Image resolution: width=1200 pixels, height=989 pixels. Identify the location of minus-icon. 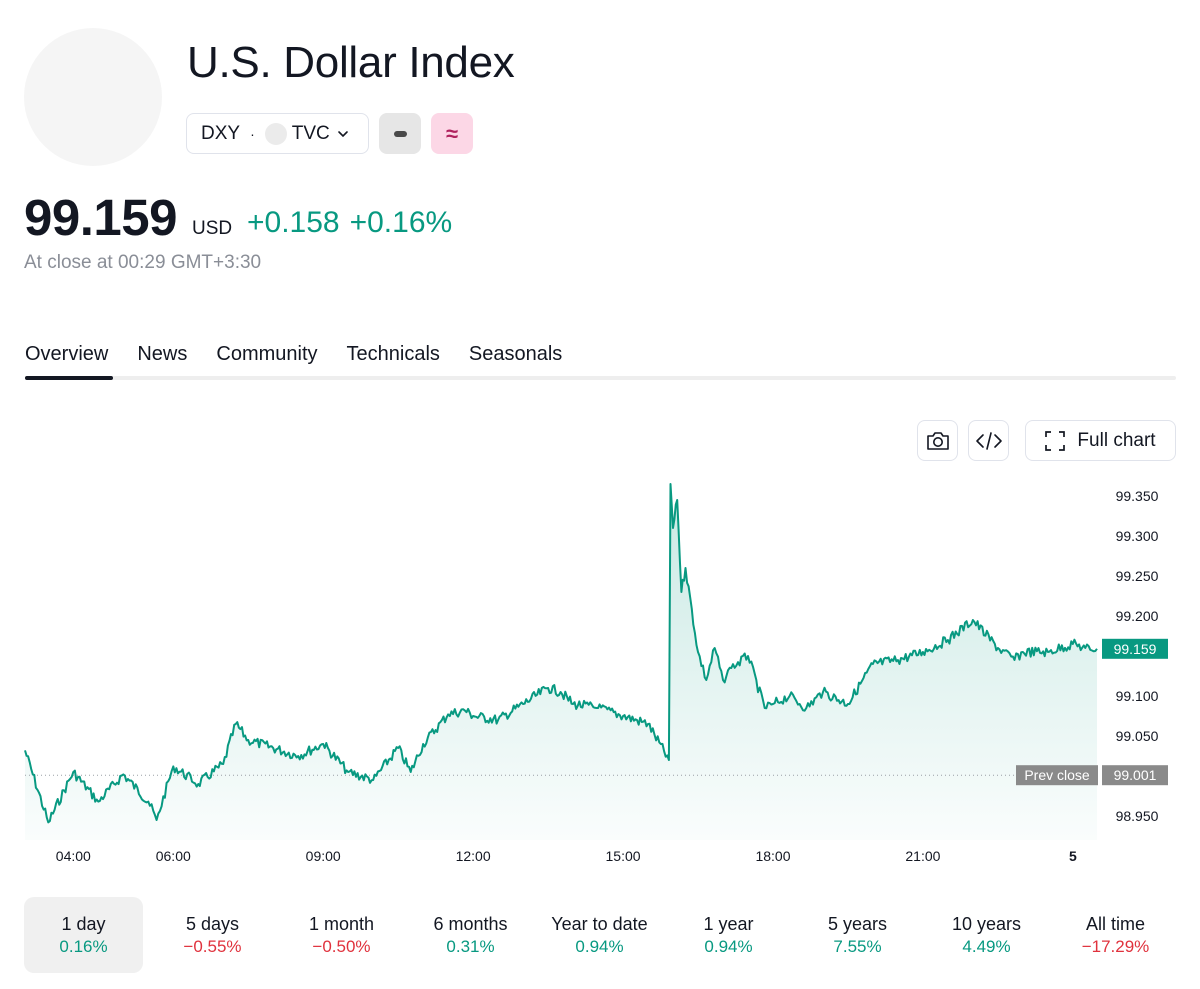
(400, 133).